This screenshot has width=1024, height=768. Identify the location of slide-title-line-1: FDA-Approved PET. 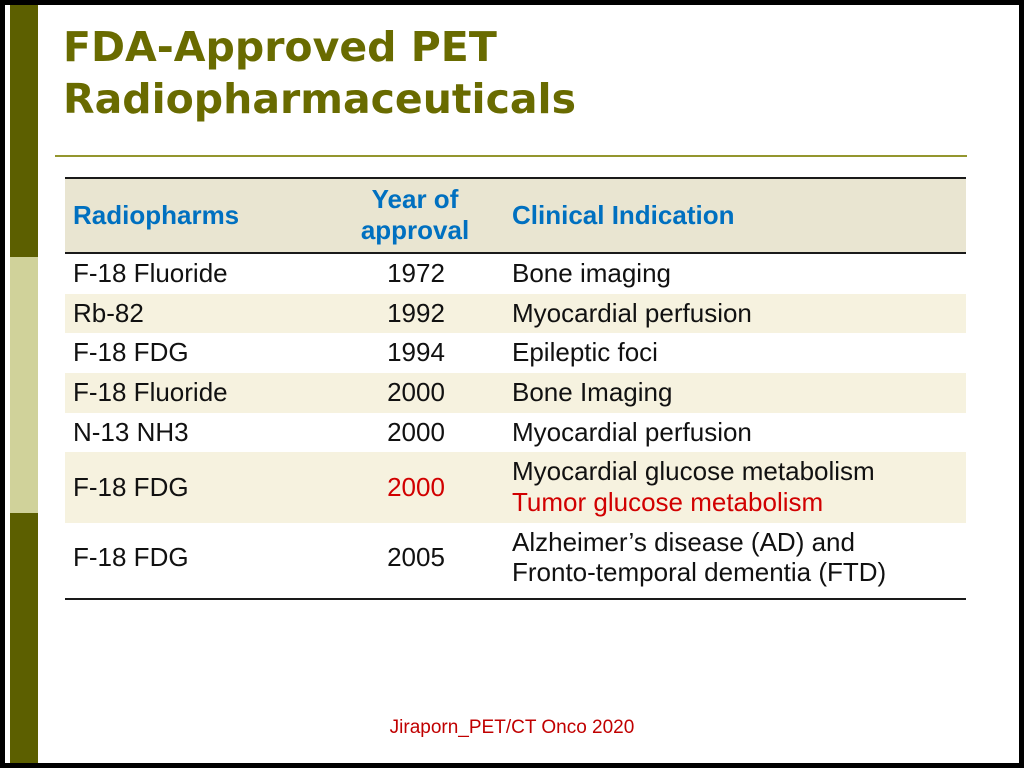
(280, 47).